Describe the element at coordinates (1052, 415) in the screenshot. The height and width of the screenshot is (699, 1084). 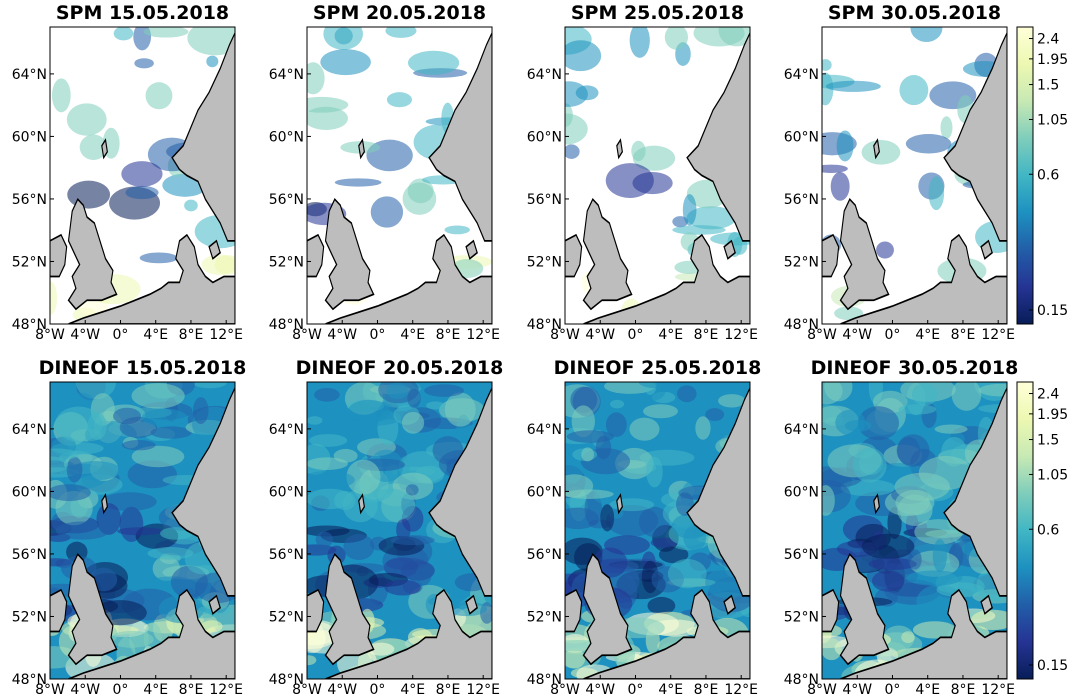
I see `colorbar-tick-label: 1.95` at that location.